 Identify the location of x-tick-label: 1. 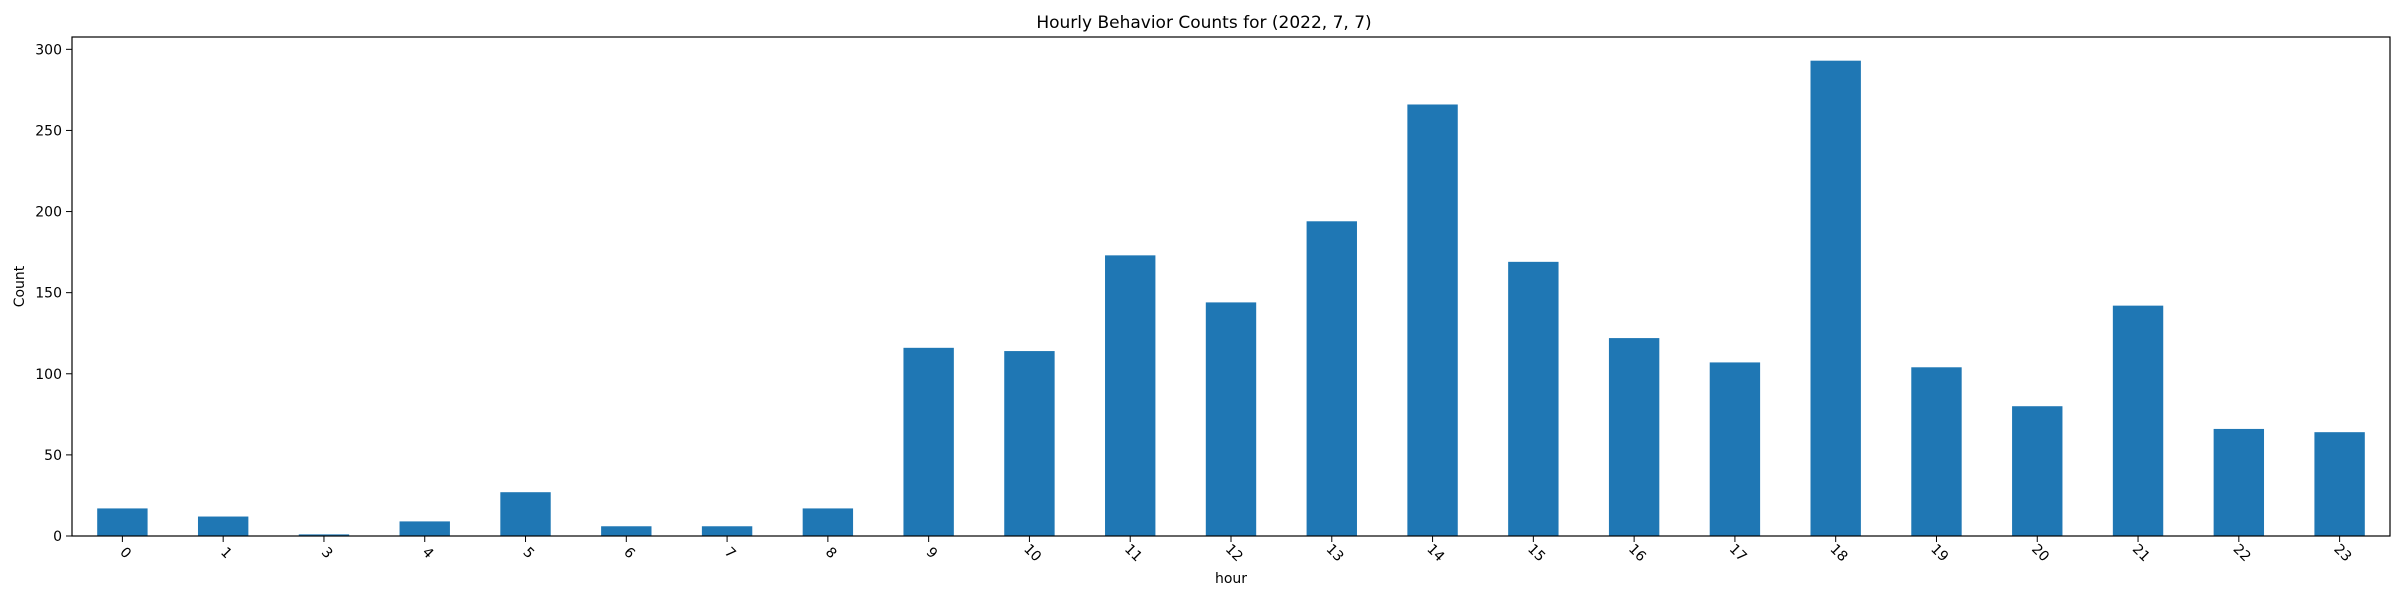
(226, 553).